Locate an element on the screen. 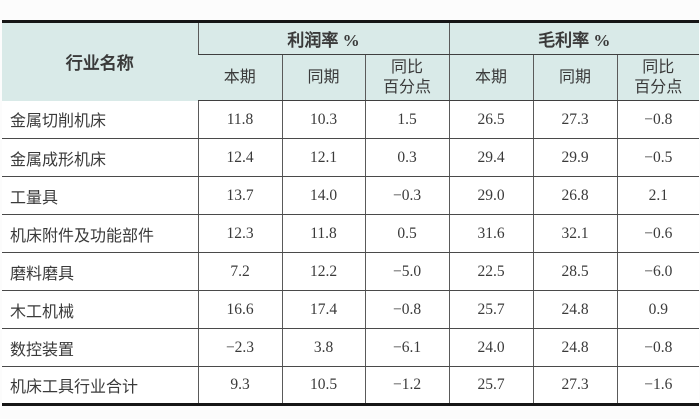 This screenshot has height=419, width=700. col-header-profit-current: 本期 is located at coordinates (240, 77).